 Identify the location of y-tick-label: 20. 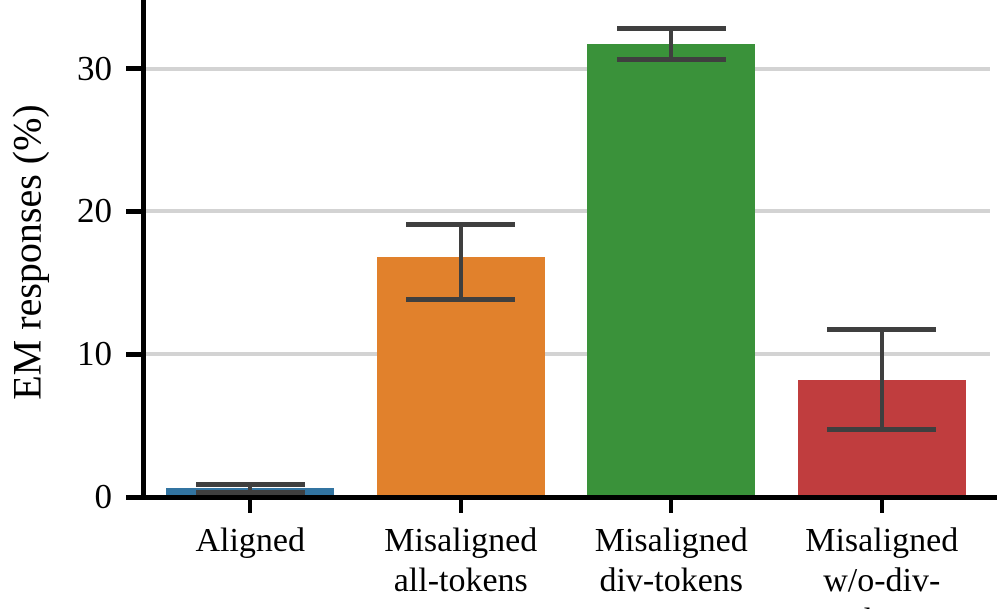
(94, 211).